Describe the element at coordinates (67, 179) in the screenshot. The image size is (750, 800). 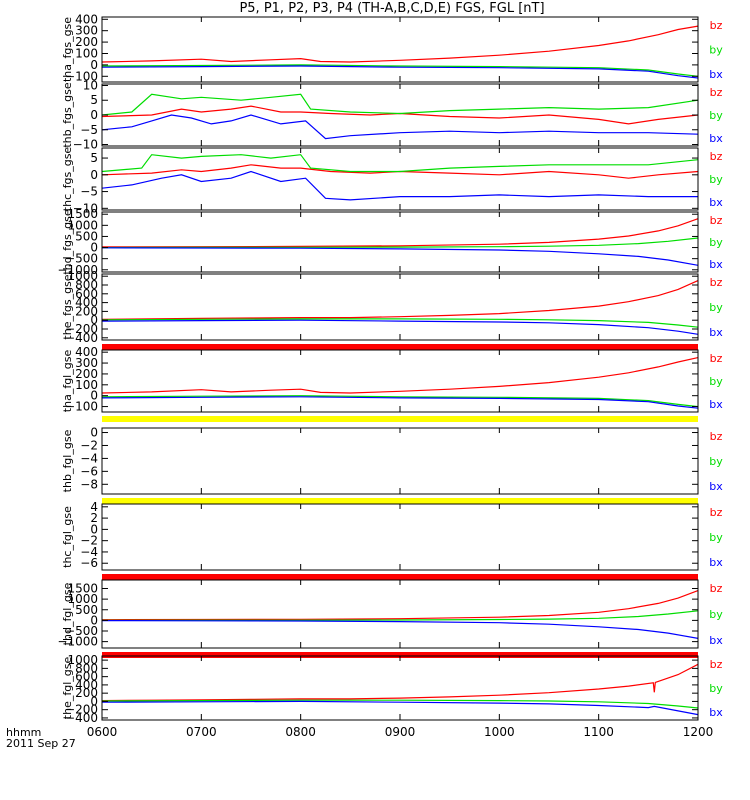
I see `y-axis-label: thc_fgs_gse` at that location.